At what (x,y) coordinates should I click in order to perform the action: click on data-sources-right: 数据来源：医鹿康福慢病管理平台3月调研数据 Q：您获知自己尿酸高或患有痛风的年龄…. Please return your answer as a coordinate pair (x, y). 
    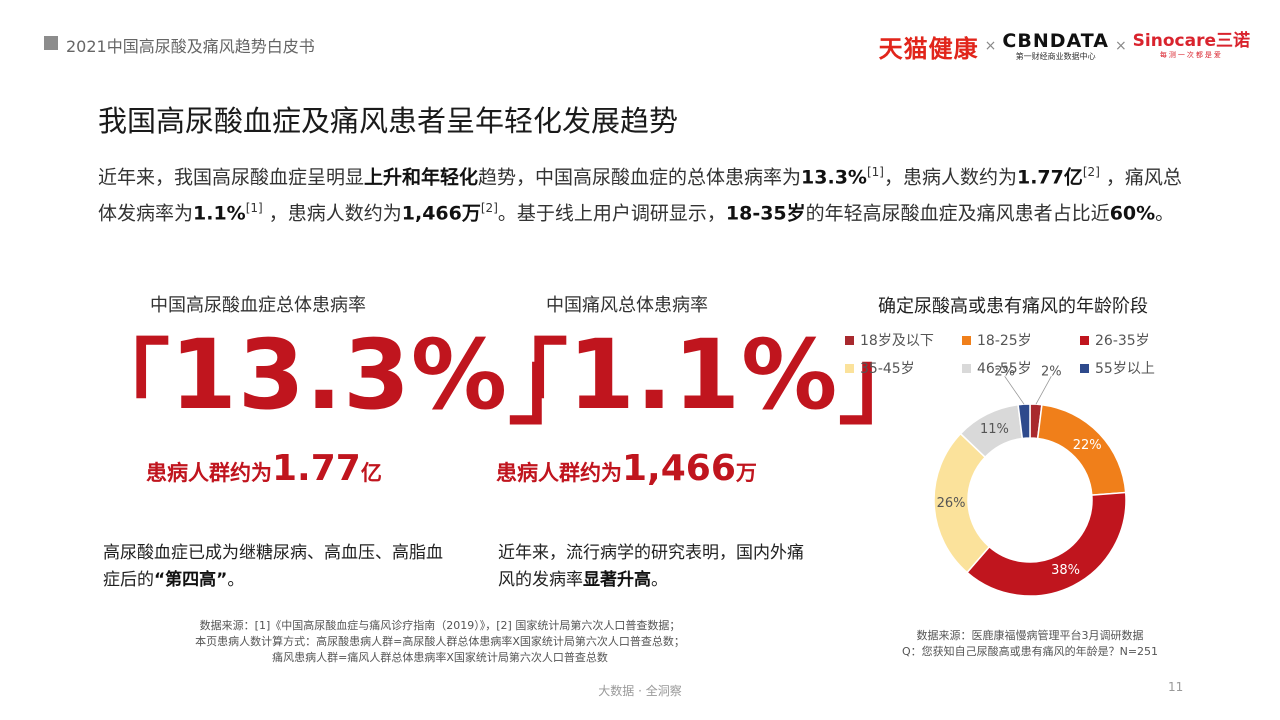
    Looking at the image, I should click on (1030, 644).